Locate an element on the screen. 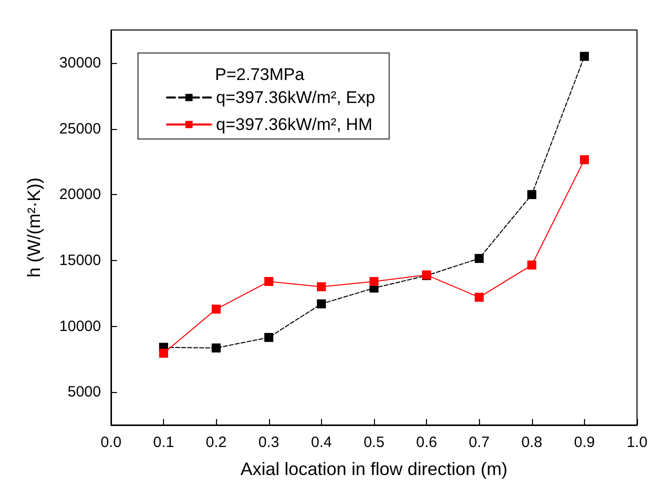  x-axis-title: Axial location in flow direction (m) is located at coordinates (374, 469).